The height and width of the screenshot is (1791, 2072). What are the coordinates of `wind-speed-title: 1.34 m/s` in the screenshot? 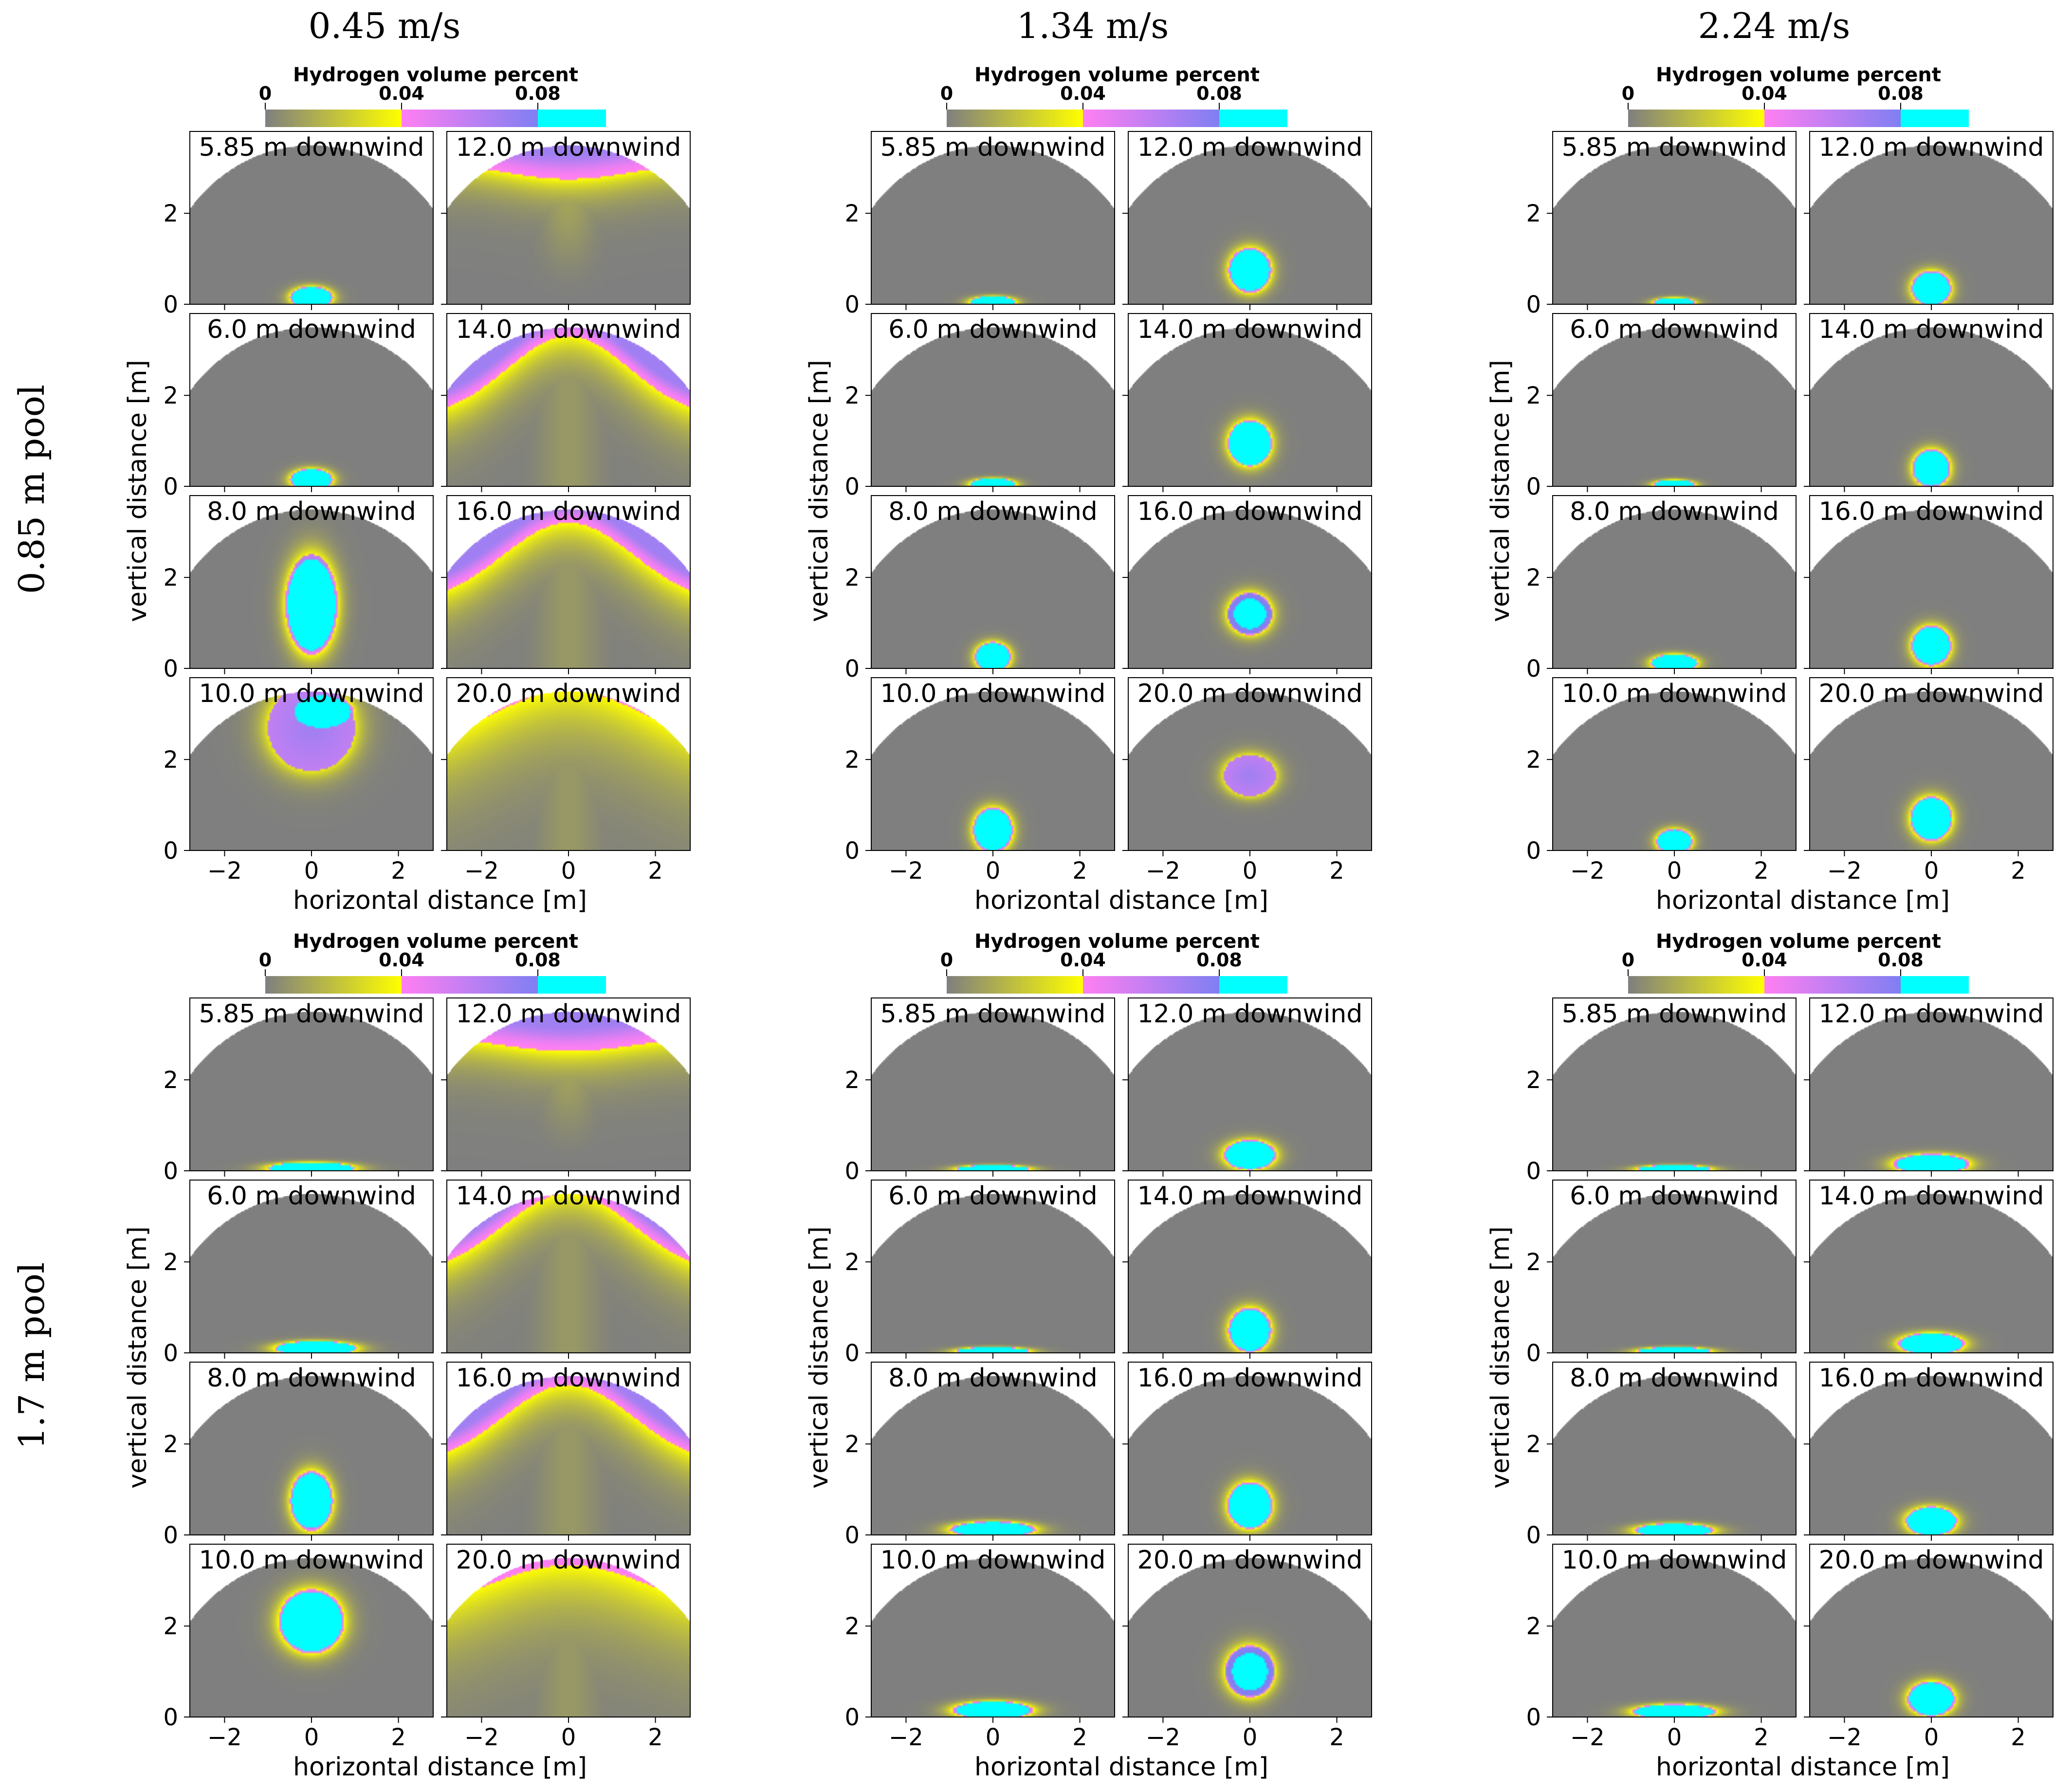 It's located at (1093, 25).